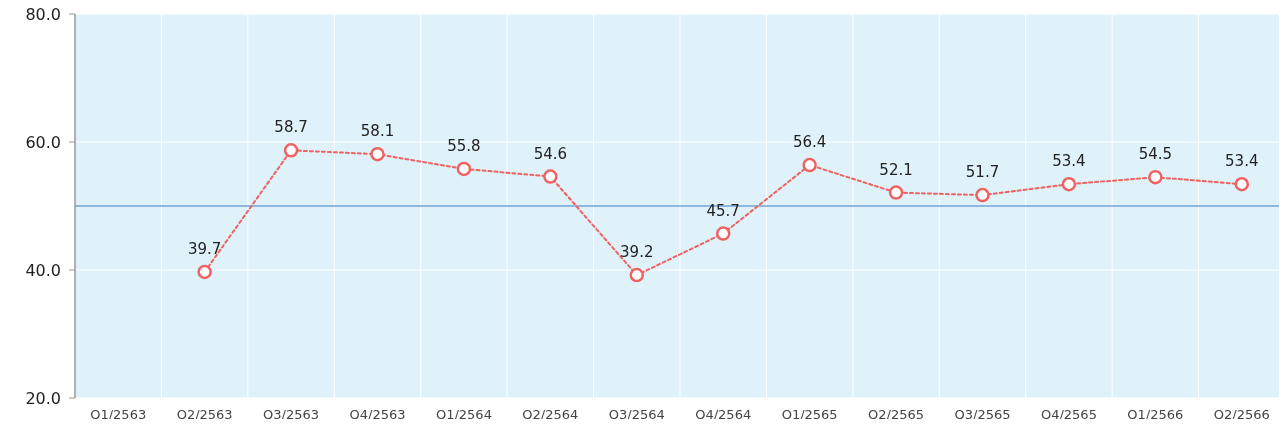 The image size is (1287, 427). I want to click on data-label: 51.7, so click(982, 172).